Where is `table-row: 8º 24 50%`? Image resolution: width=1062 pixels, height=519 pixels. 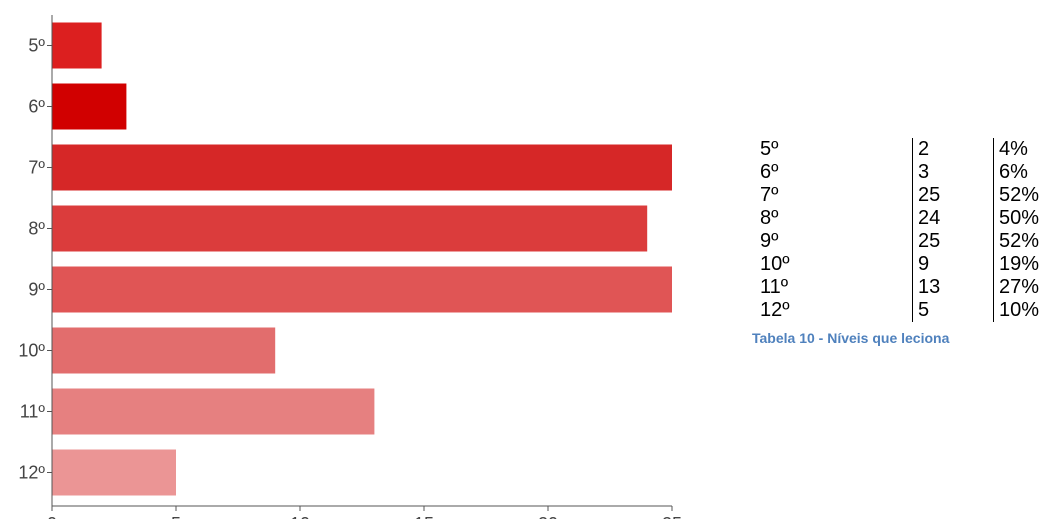
table-row: 8º 24 50% is located at coordinates (909, 218).